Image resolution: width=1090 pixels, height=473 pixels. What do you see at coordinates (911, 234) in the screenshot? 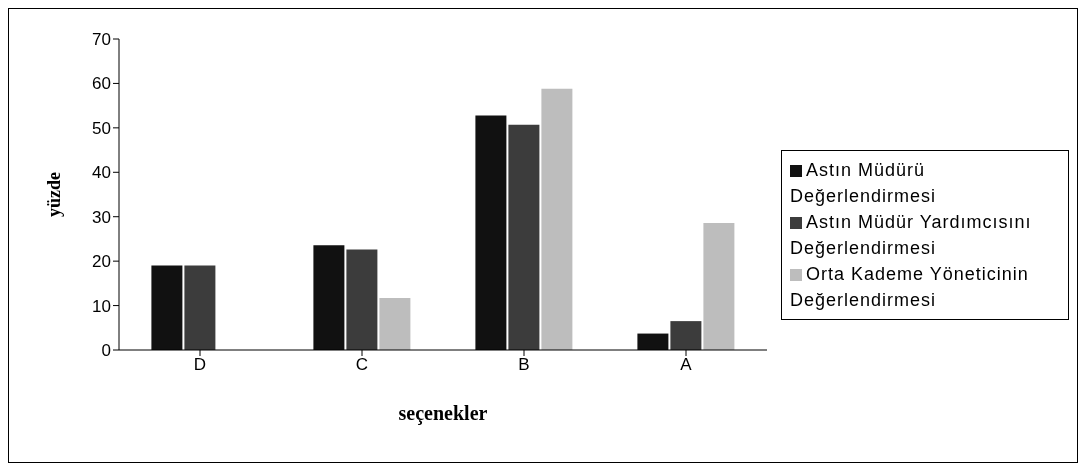
I see `legend-label: Astın Müdür Yardımcısını Değerlendirmesi` at bounding box center [911, 234].